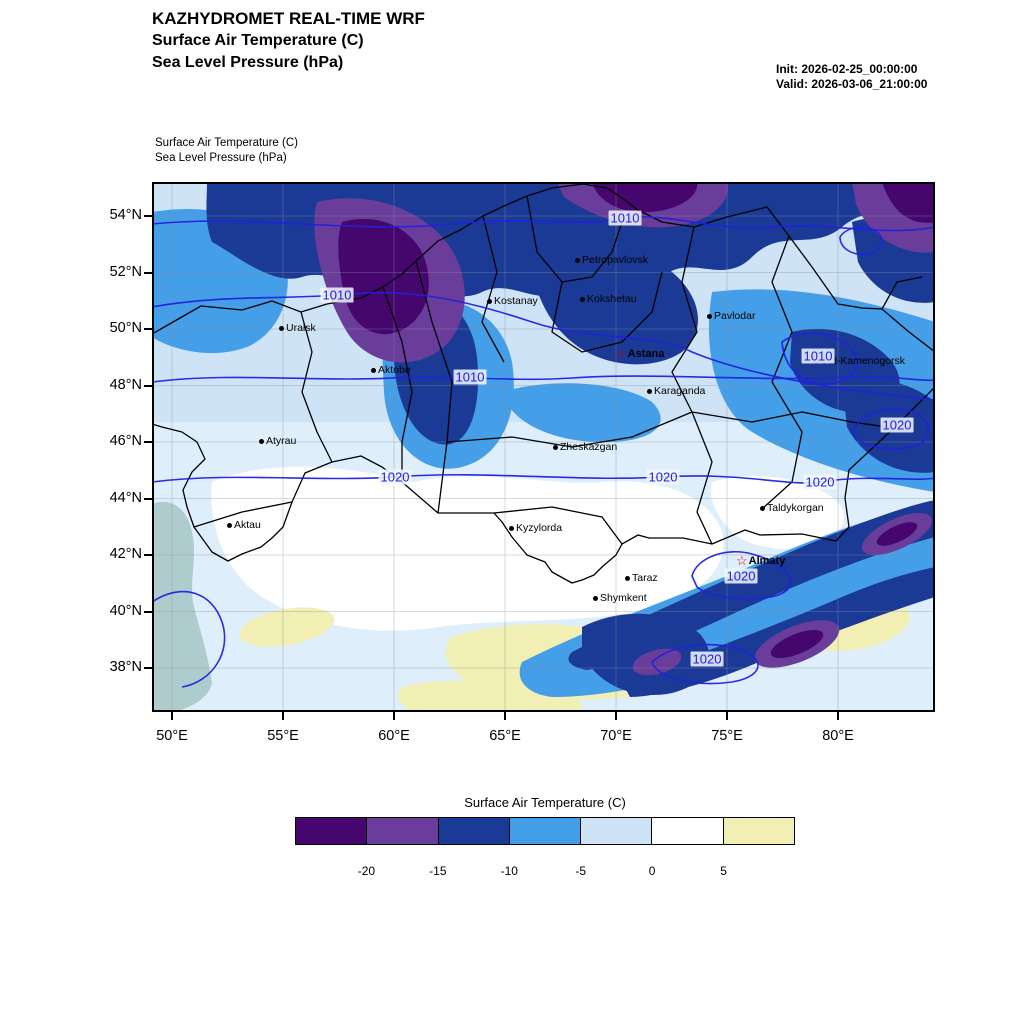  I want to click on city-marker-aktobe: Aktobe, so click(391, 370).